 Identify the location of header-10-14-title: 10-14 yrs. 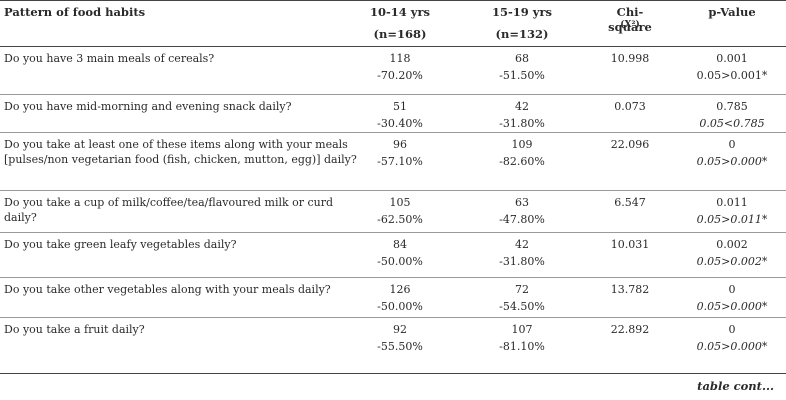
(400, 12).